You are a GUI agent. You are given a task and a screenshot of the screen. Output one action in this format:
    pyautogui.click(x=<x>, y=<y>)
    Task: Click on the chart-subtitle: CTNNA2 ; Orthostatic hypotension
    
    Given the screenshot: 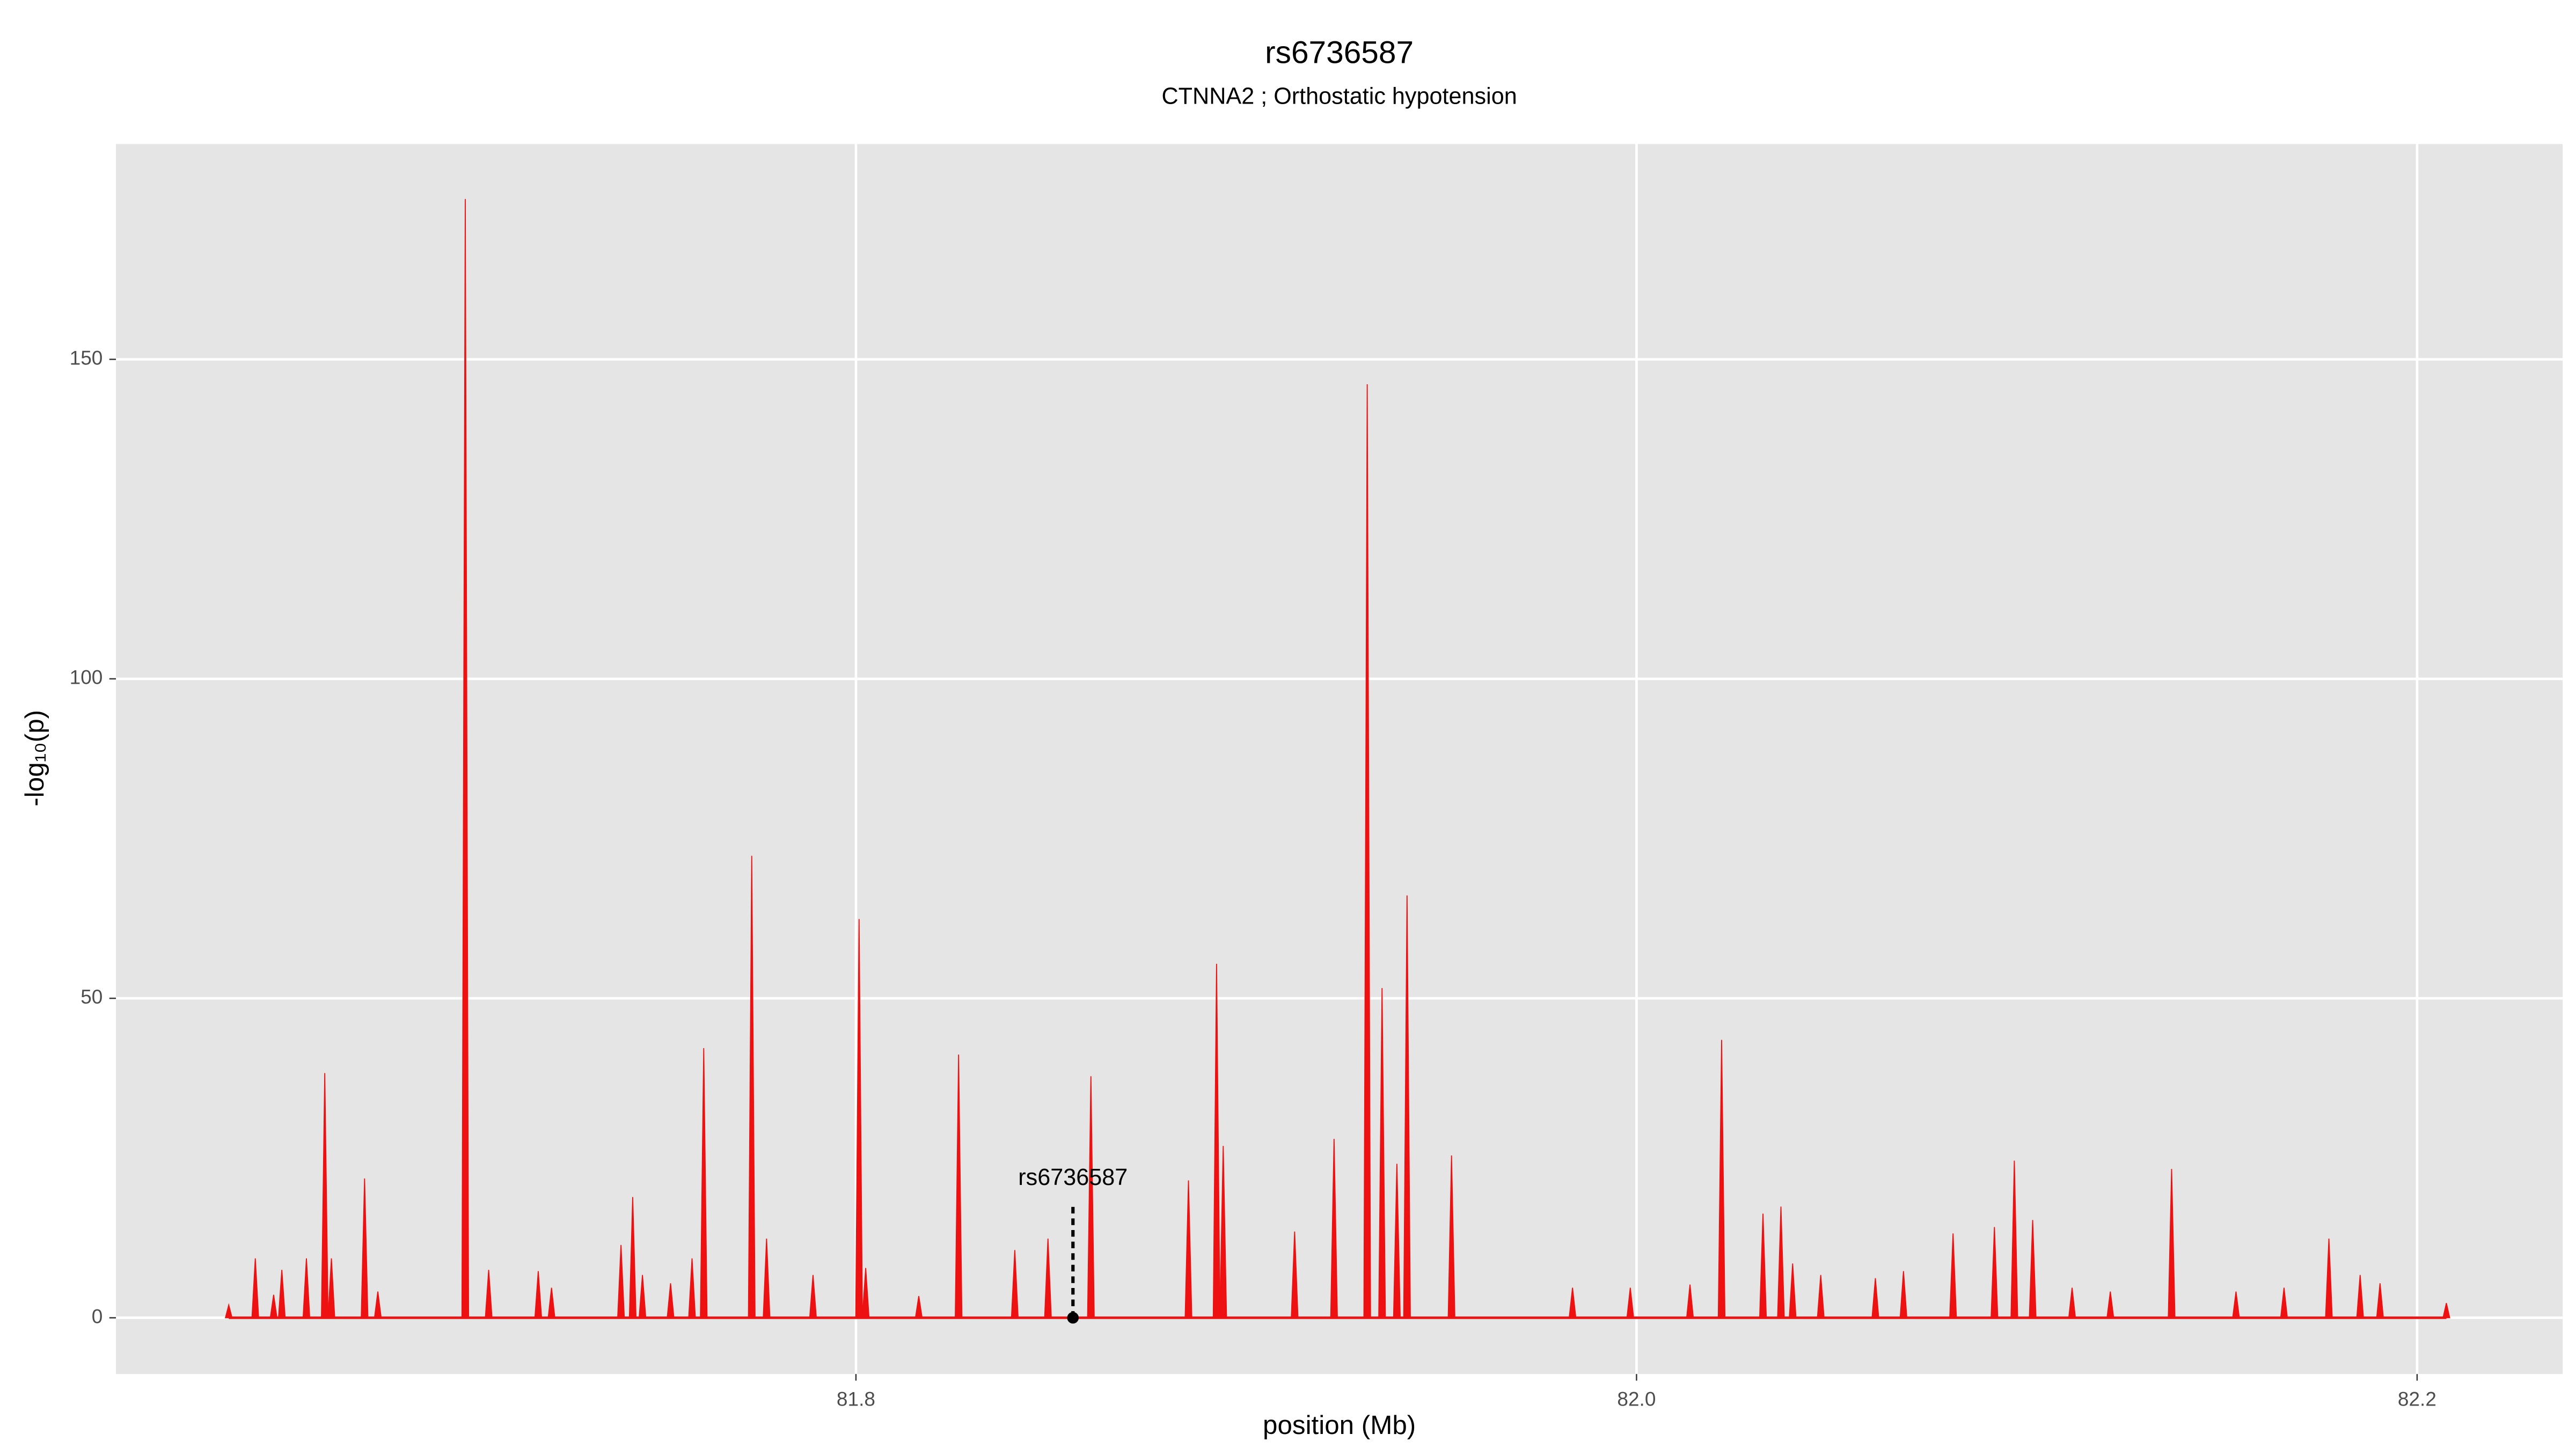 What is the action you would take?
    pyautogui.click(x=1339, y=96)
    